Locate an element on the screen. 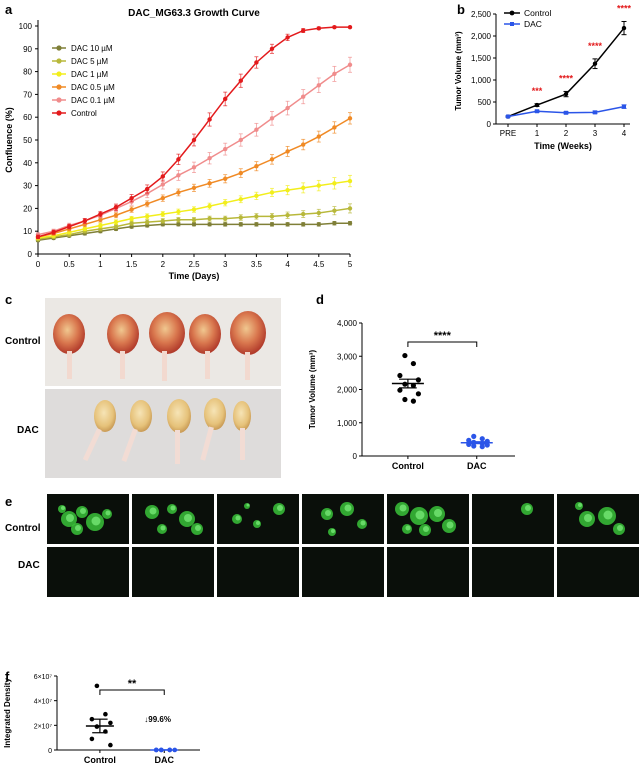 This screenshot has width=644, height=768. y-tick-label-d: 2,000 is located at coordinates (347, 390).